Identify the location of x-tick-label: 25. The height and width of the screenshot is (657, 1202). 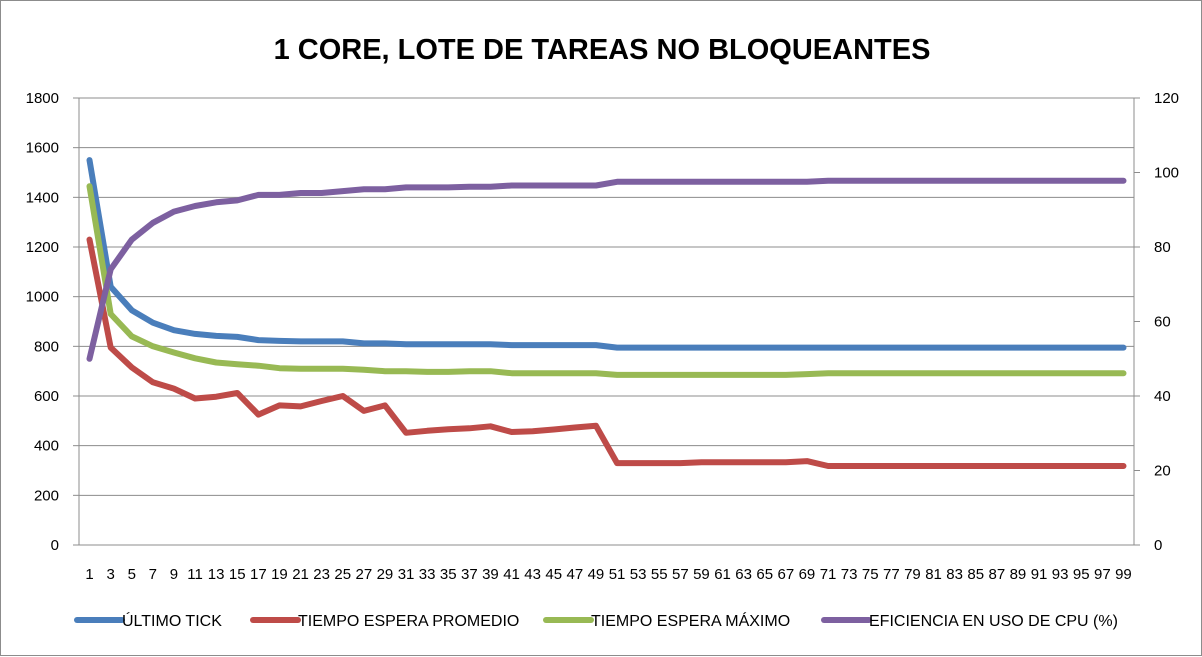
(342, 574).